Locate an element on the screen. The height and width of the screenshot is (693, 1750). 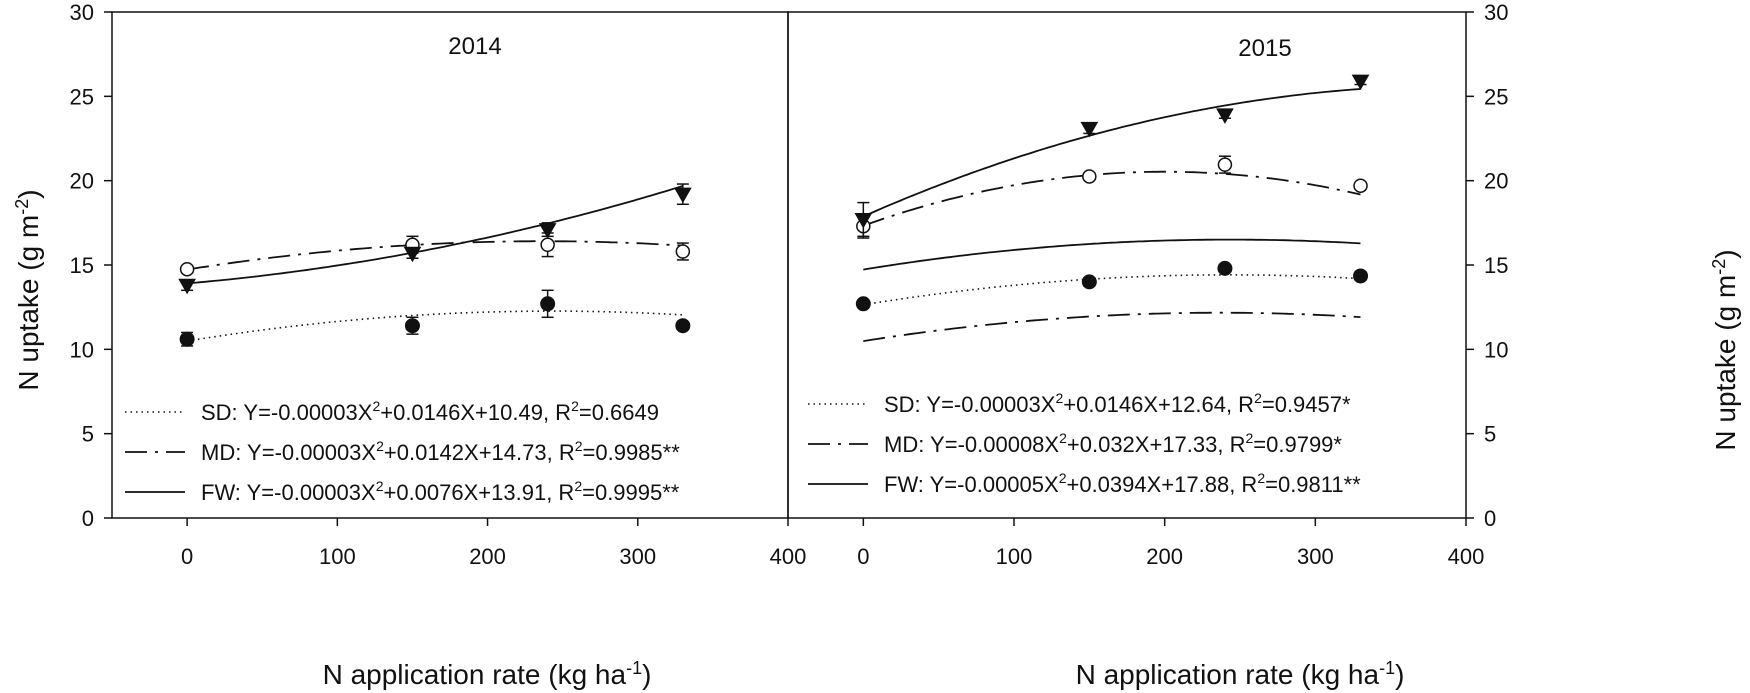
equation-part: +0.0394X+17.88, R is located at coordinates (1161, 484).